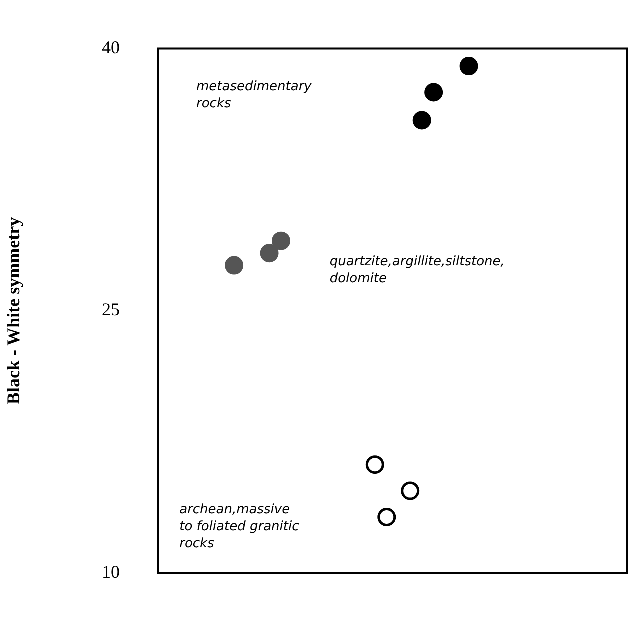 The width and height of the screenshot is (638, 622). I want to click on y-tick-label: 25, so click(111, 310).